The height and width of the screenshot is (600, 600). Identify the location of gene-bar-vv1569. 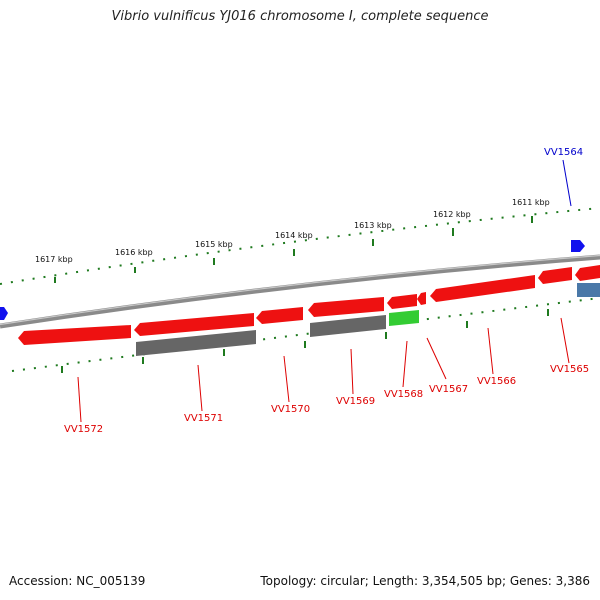
(348, 326).